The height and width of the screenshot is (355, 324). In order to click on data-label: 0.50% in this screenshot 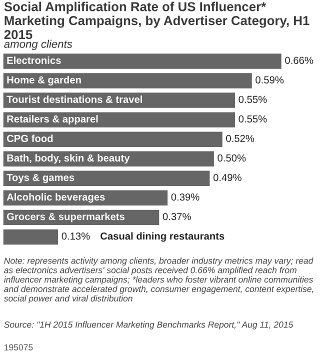, I will do `click(232, 158)`.